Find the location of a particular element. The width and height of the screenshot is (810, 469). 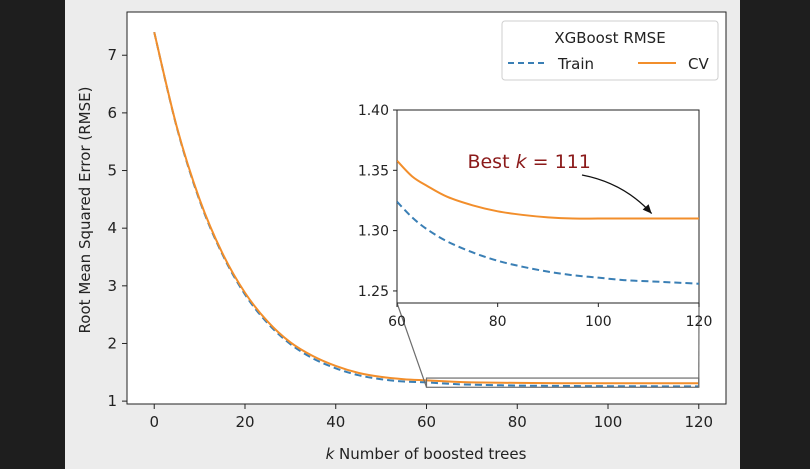

inset-x-tick-label: 100 is located at coordinates (598, 322).